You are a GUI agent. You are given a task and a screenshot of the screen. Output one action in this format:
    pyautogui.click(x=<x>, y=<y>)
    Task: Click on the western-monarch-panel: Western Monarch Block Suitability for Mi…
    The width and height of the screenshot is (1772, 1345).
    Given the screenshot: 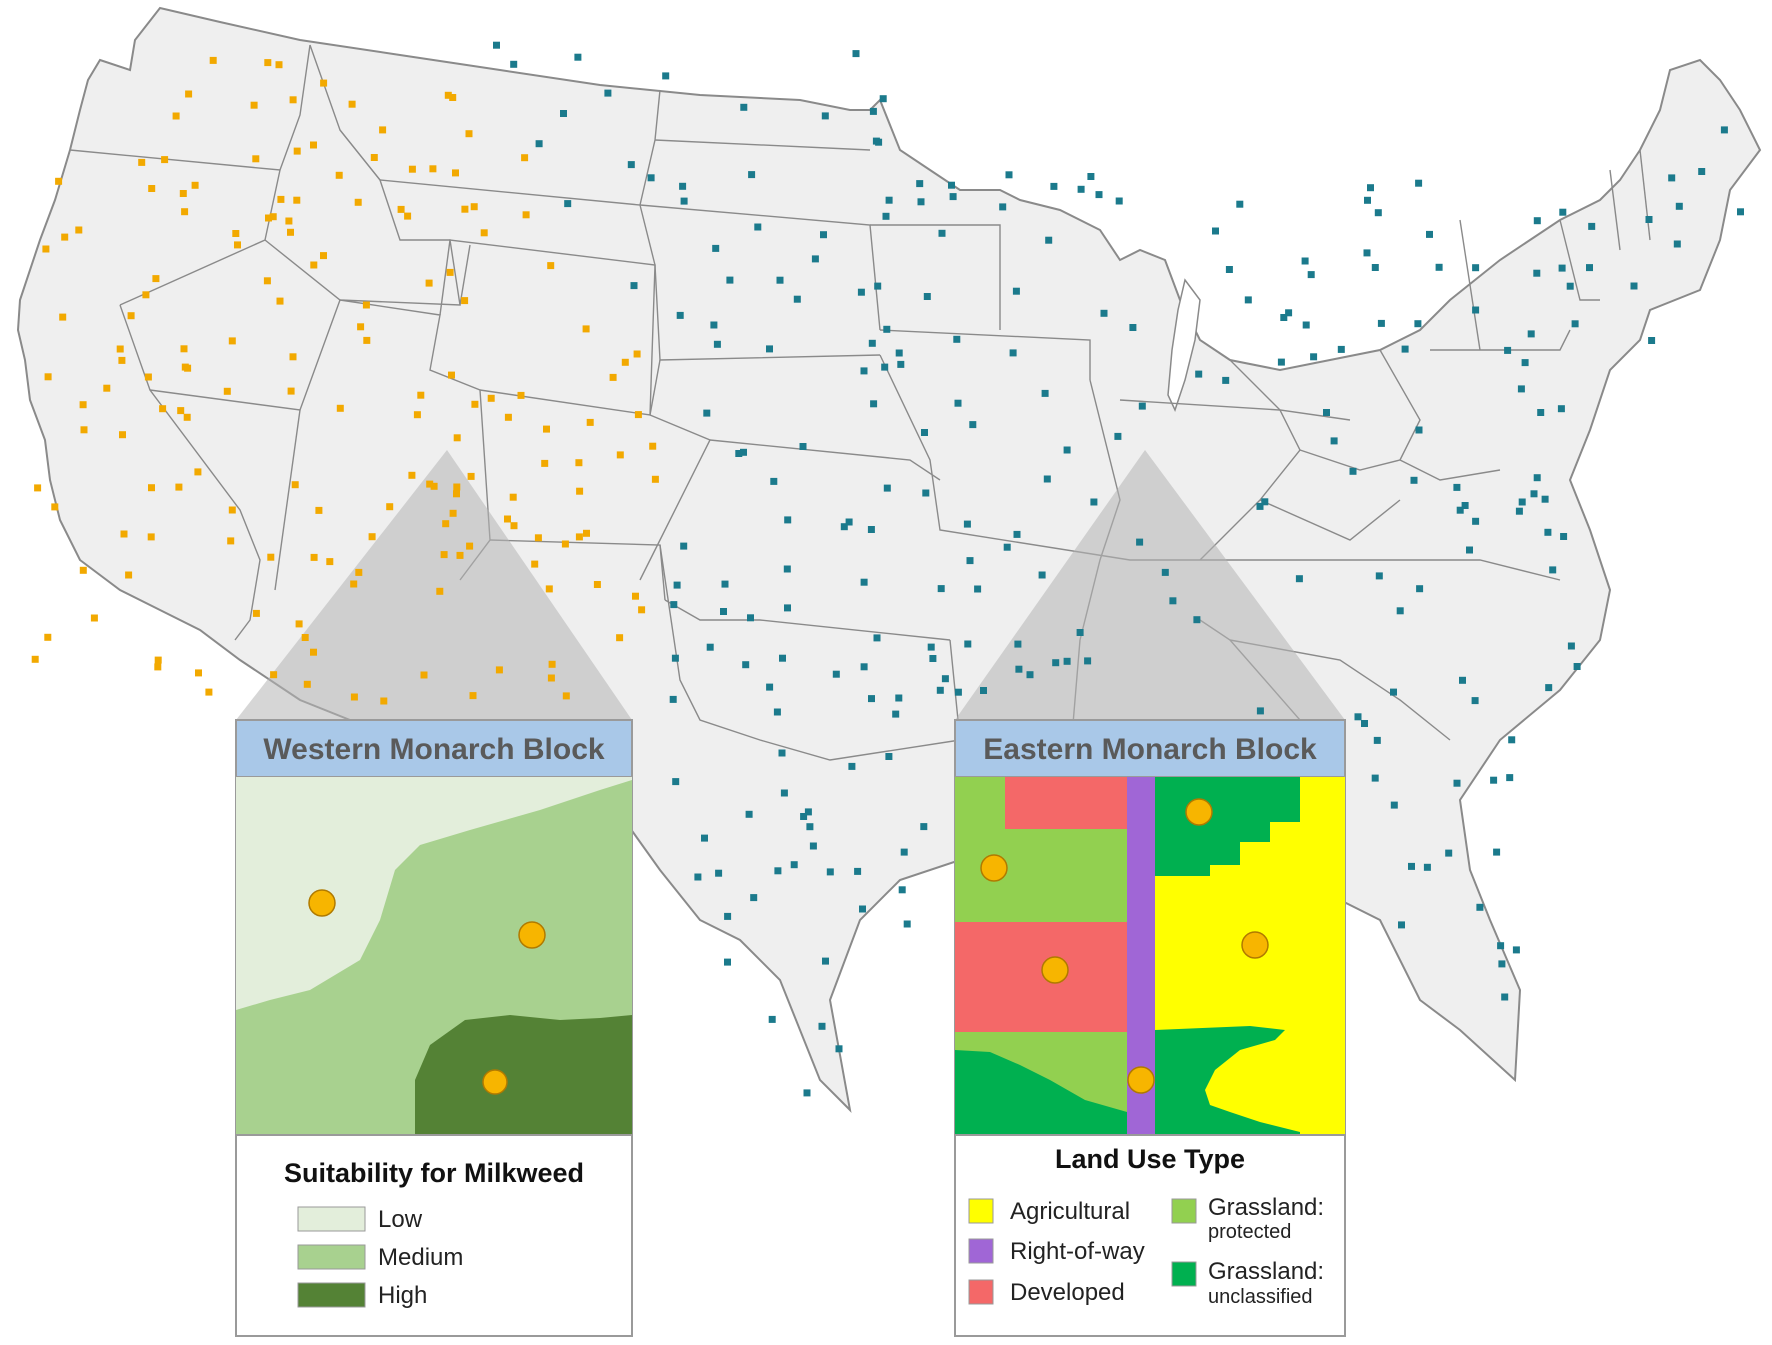 What is the action you would take?
    pyautogui.click(x=434, y=1028)
    